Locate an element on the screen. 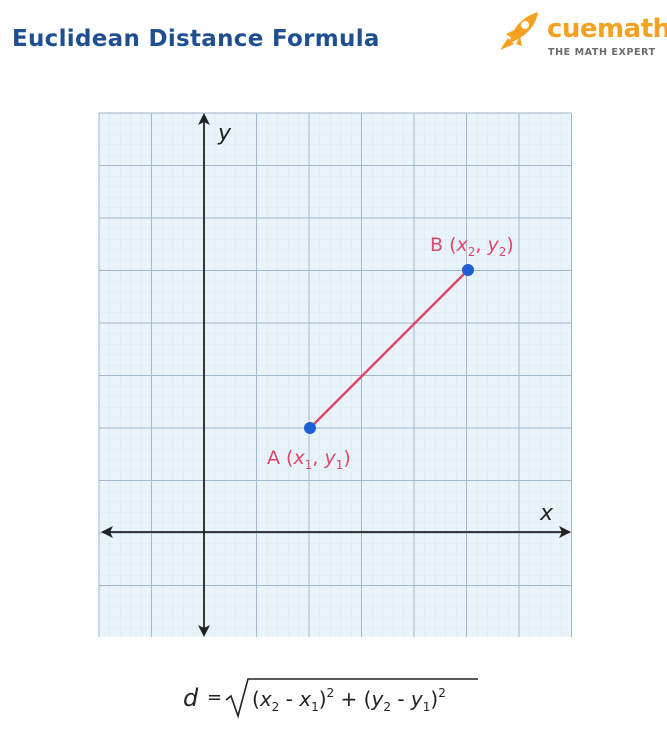 The width and height of the screenshot is (667, 744). brand-name: cuemath is located at coordinates (607, 29).